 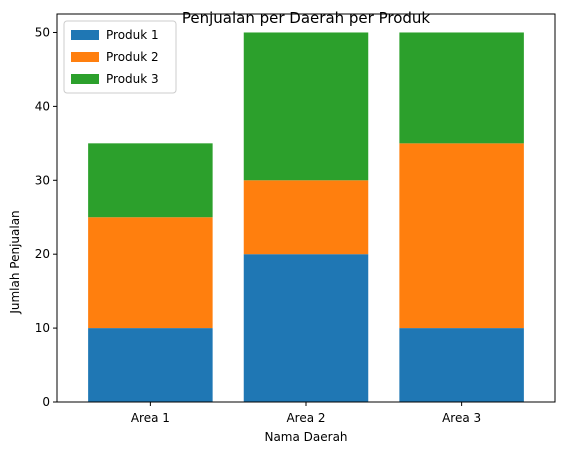 I want to click on x-axis-label: Nama Daerah, so click(x=305, y=437).